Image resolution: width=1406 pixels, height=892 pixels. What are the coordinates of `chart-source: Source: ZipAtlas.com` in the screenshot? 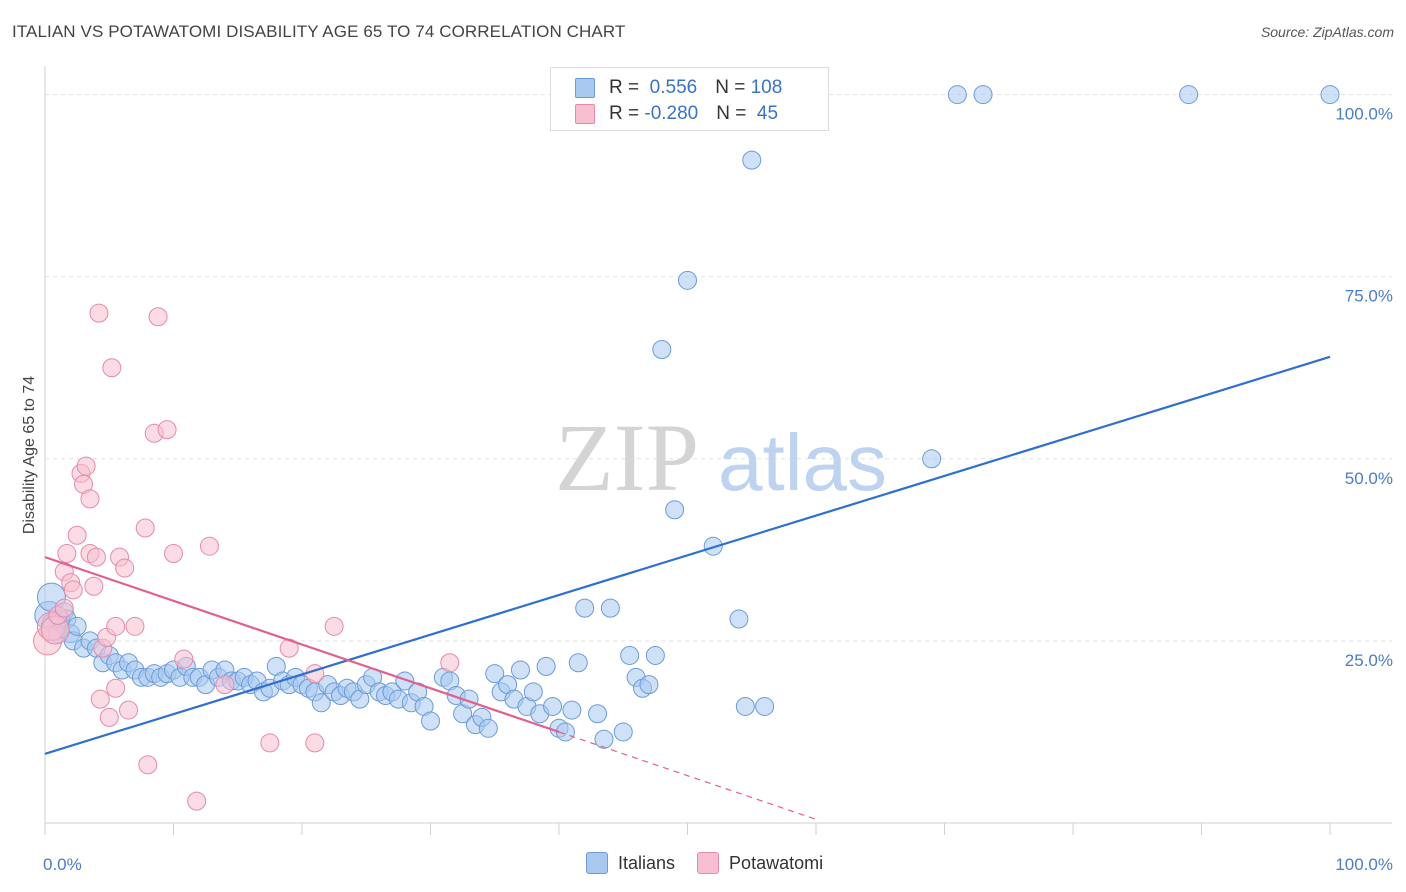 It's located at (1327, 32).